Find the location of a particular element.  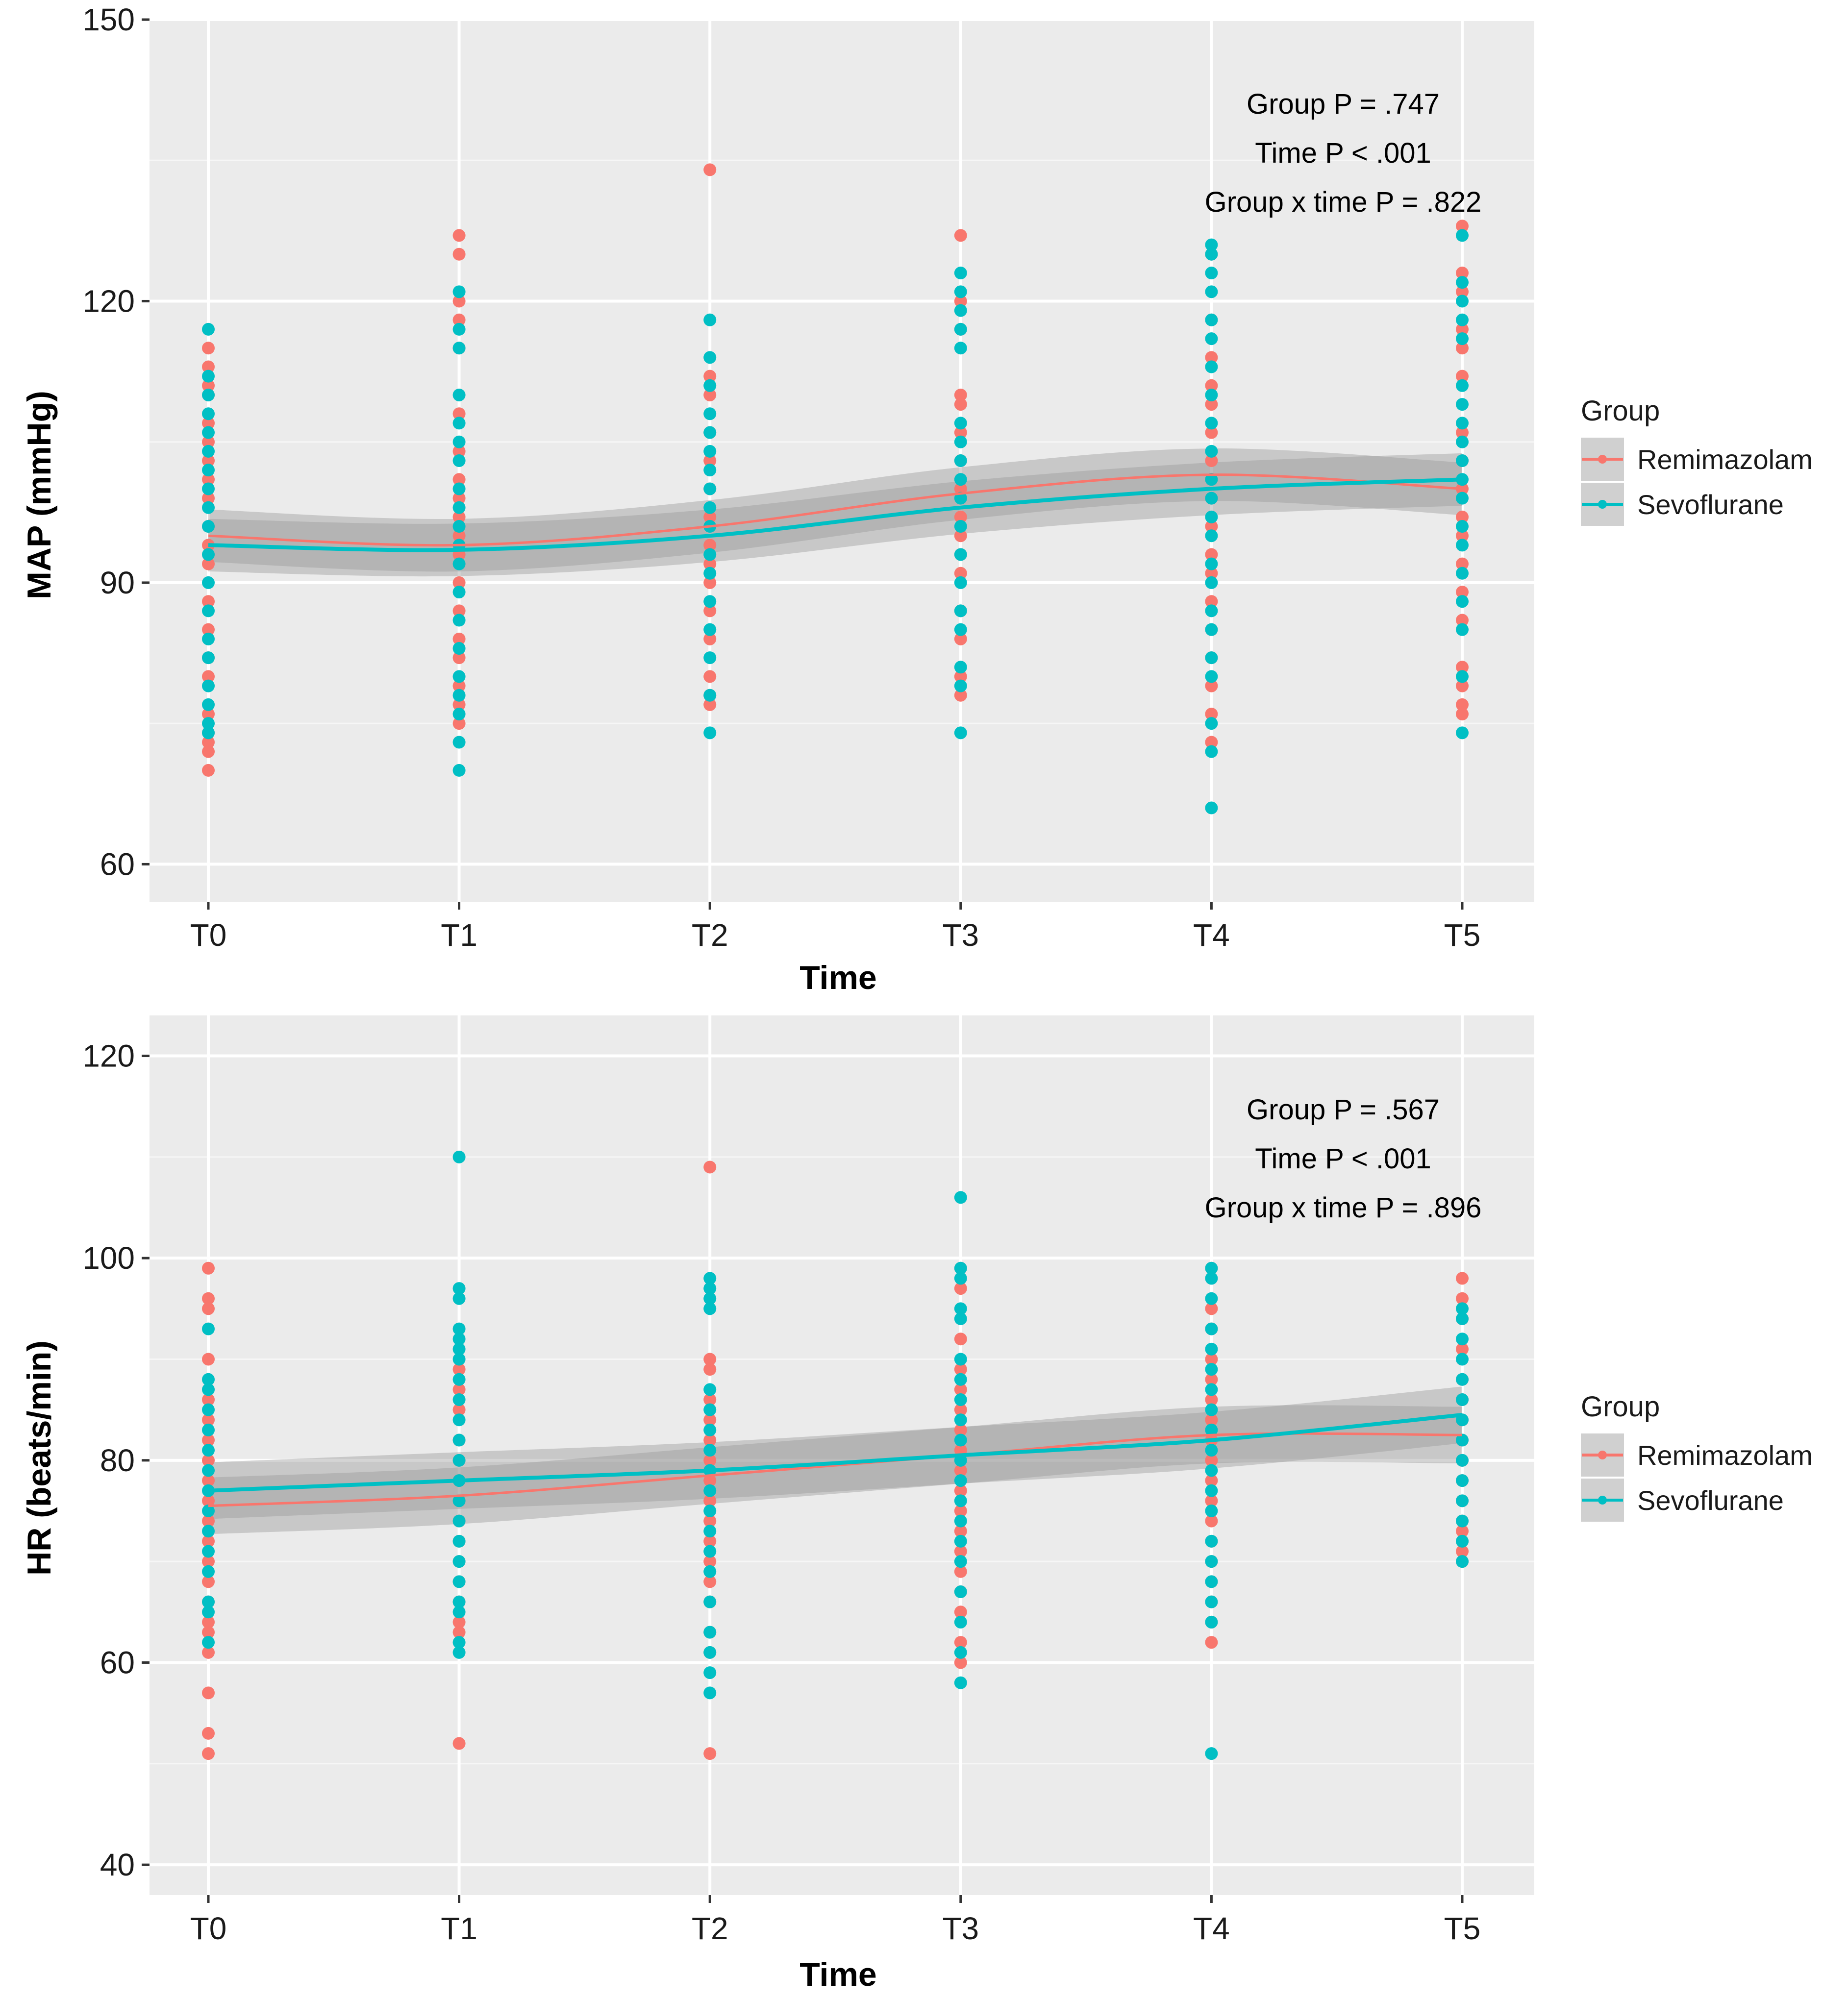

x-tick-label: T4 is located at coordinates (1211, 1929).